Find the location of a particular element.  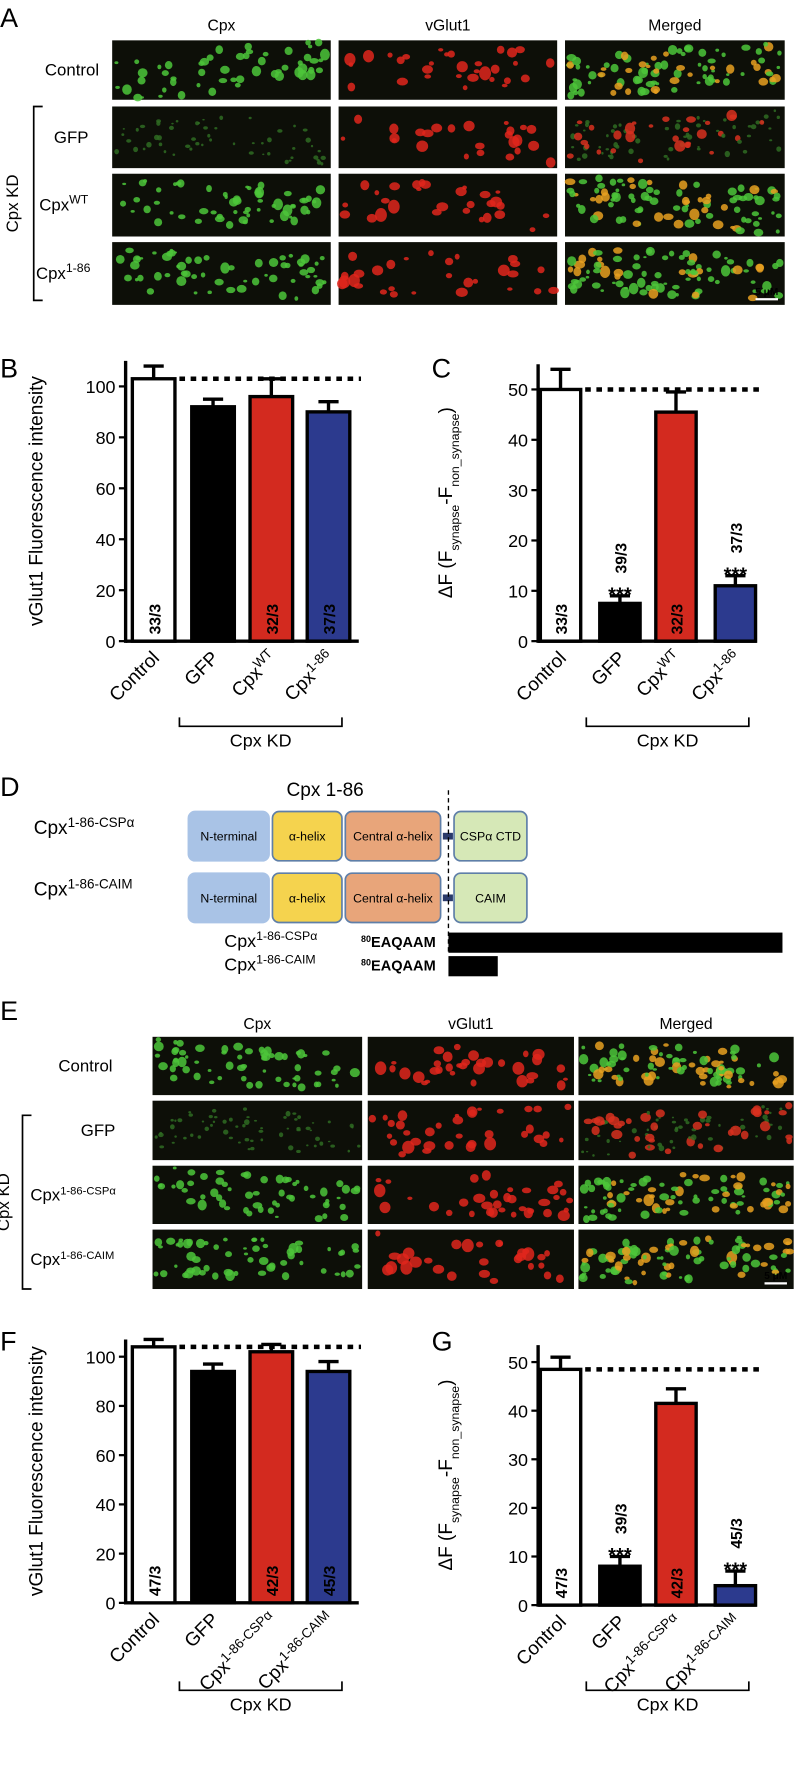

x-tick-label-sup: 1-86-CSPα is located at coordinates (651, 1638).